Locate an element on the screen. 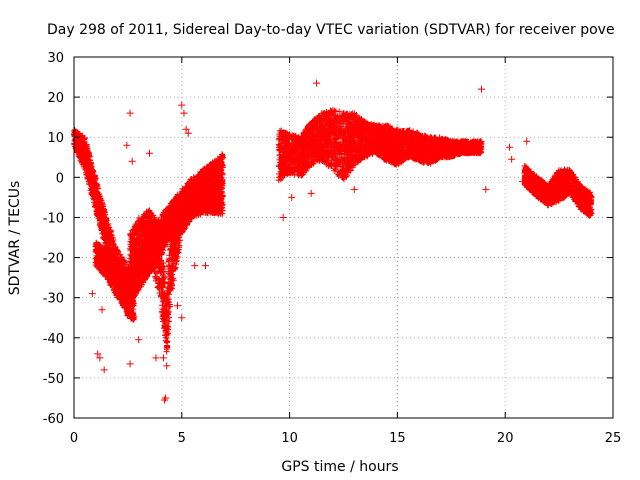 The image size is (640, 480). x-tick-label: 15 is located at coordinates (397, 438).